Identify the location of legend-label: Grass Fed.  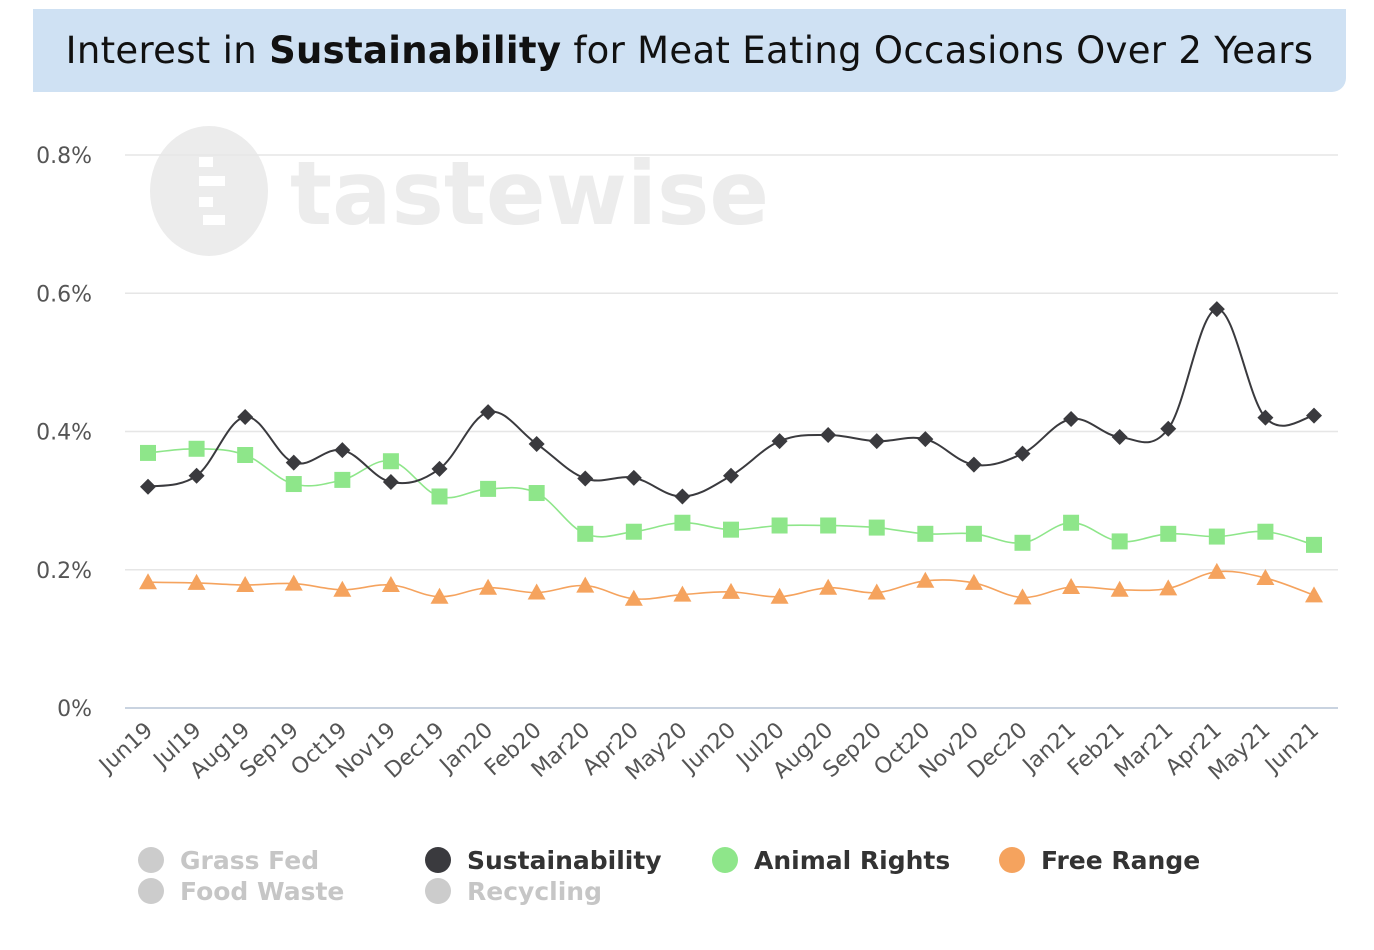
(250, 860).